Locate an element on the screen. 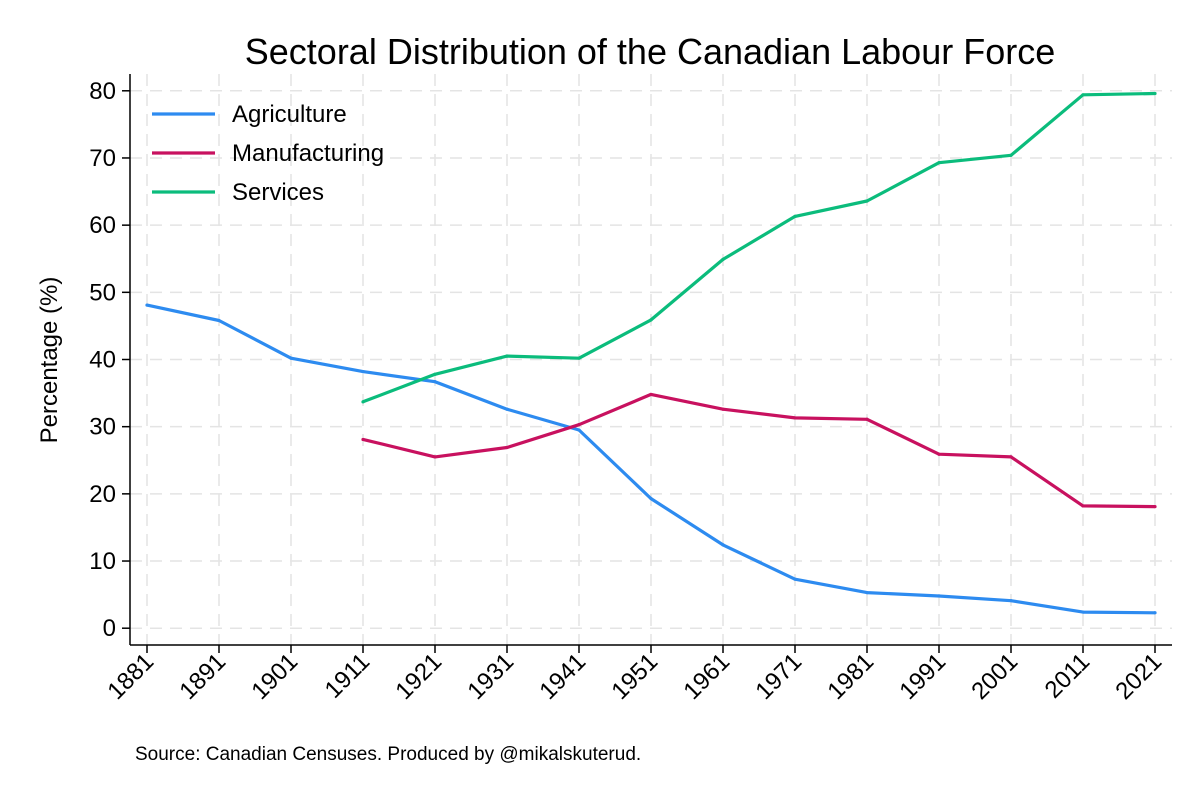 The width and height of the screenshot is (1200, 800). legend-label-manufacturing: Manufacturing is located at coordinates (308, 153).